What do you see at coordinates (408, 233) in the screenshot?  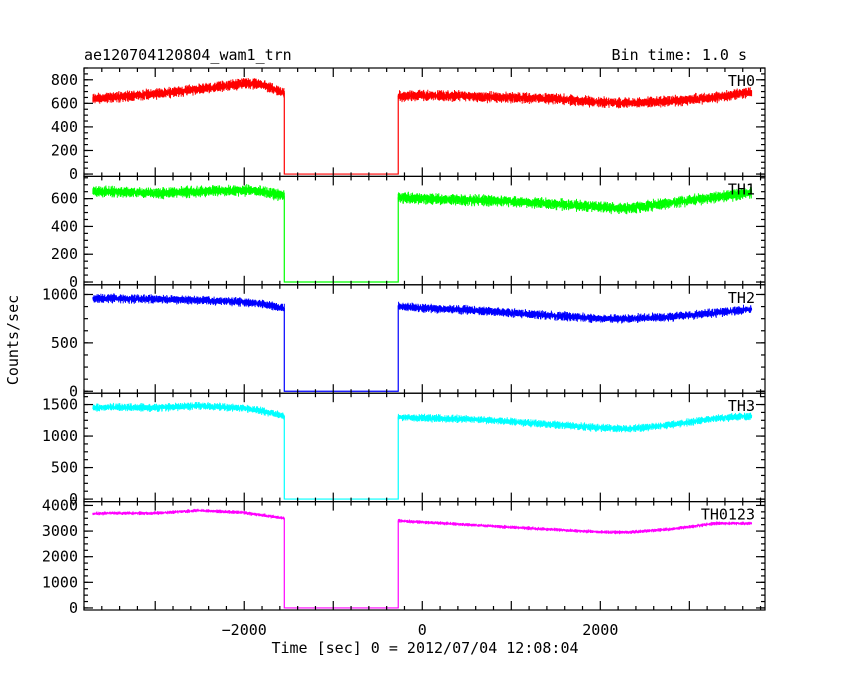 I see `panel-th1: 0 200 400 600 TH1` at bounding box center [408, 233].